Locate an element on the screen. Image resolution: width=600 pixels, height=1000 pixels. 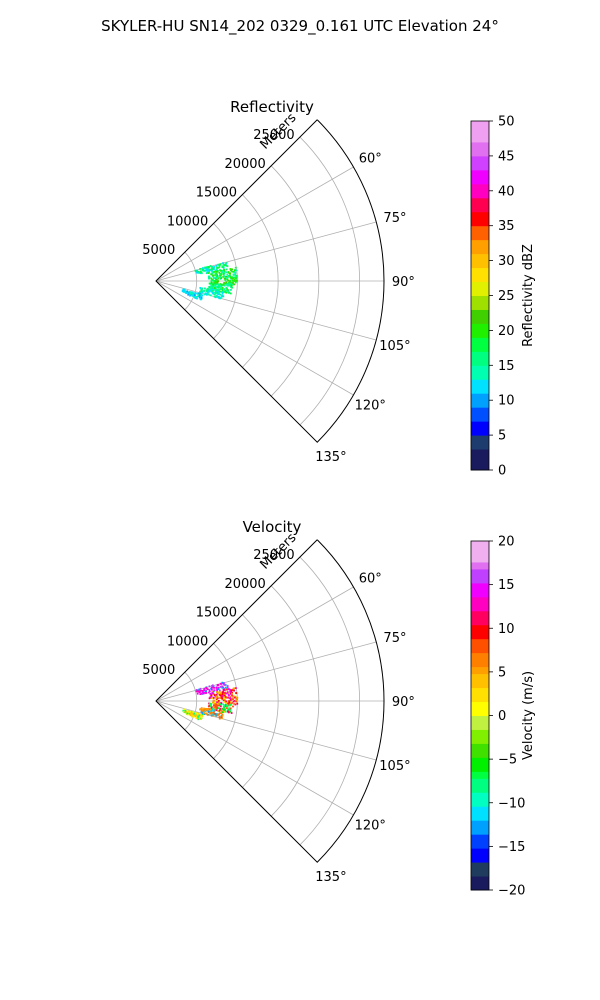
reflectivity-azimuth-tick-label: 75° is located at coordinates (394, 218).